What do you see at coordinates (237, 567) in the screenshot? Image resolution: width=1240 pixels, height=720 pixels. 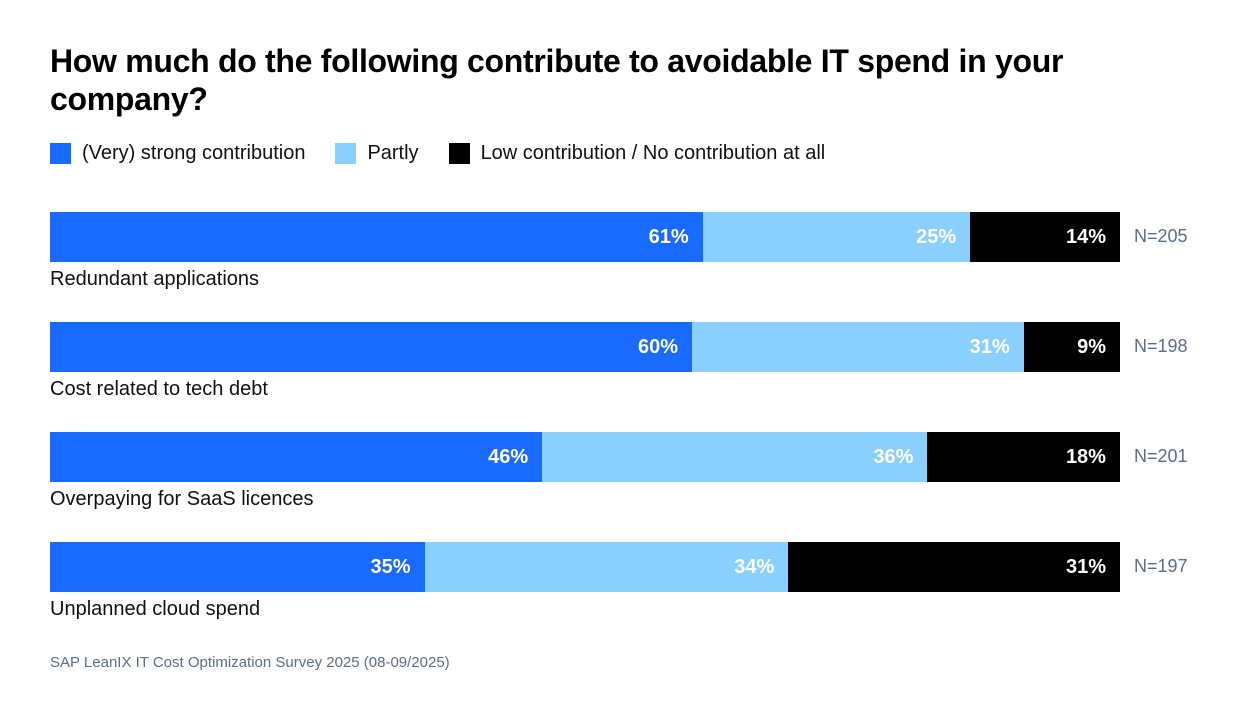 I see `bar-segment: 35%` at bounding box center [237, 567].